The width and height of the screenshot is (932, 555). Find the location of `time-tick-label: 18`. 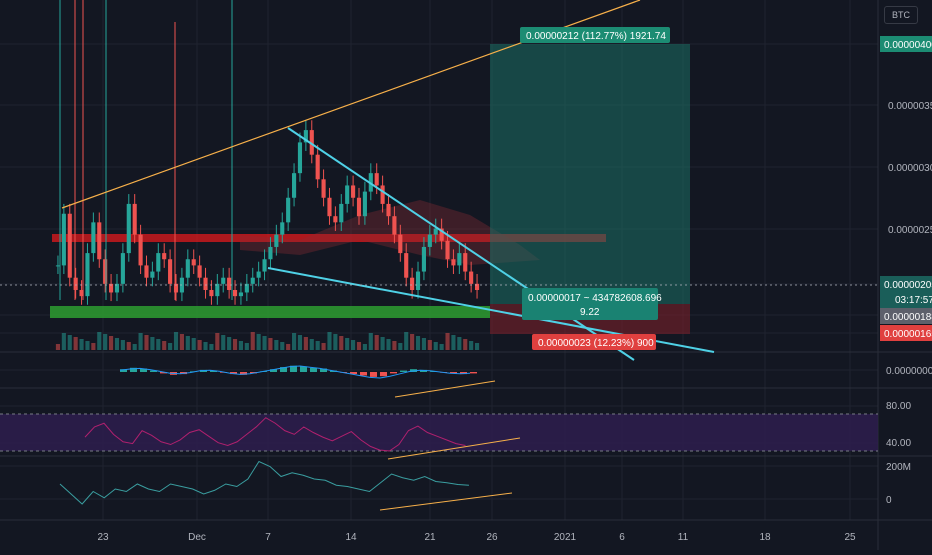

time-tick-label: 18 is located at coordinates (765, 537).